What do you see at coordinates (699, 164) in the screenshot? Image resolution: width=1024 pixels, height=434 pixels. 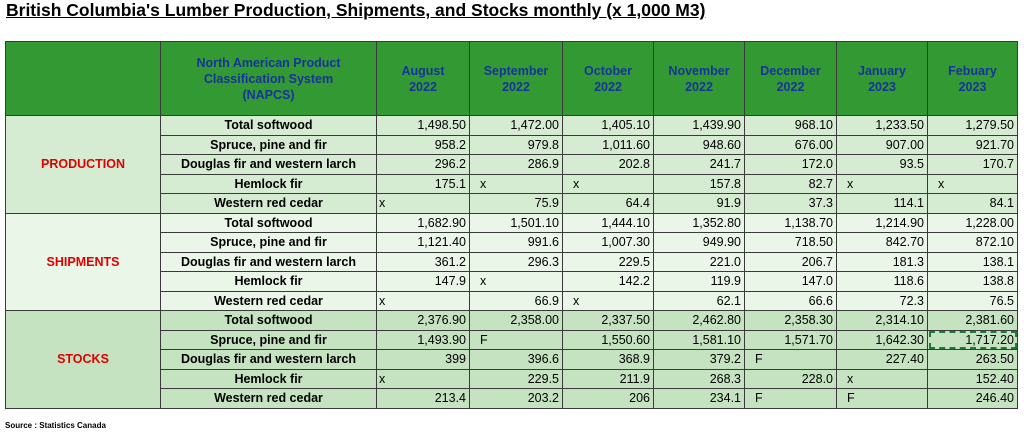 I see `value-cell: 241.7` at bounding box center [699, 164].